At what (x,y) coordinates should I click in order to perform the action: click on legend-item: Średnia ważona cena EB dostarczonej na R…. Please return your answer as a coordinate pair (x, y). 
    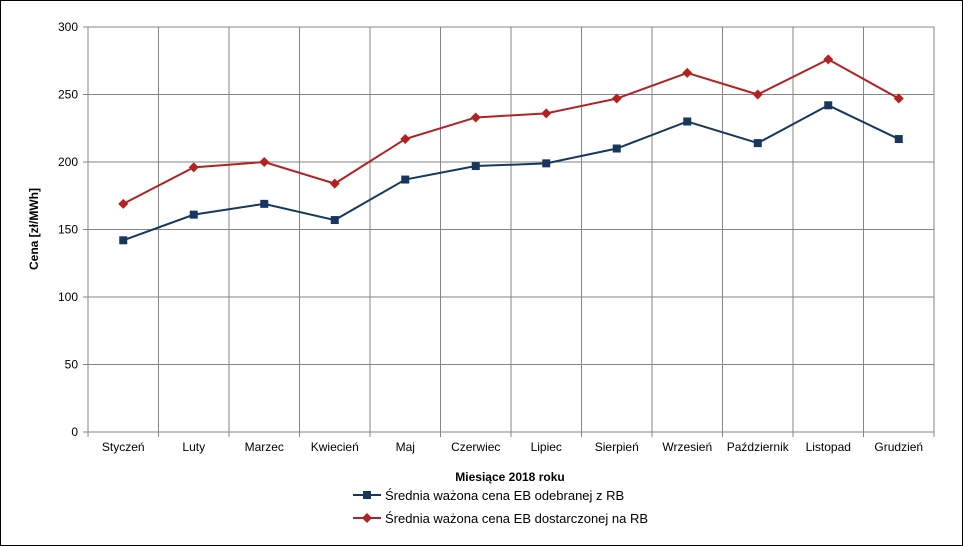
    Looking at the image, I should click on (500, 518).